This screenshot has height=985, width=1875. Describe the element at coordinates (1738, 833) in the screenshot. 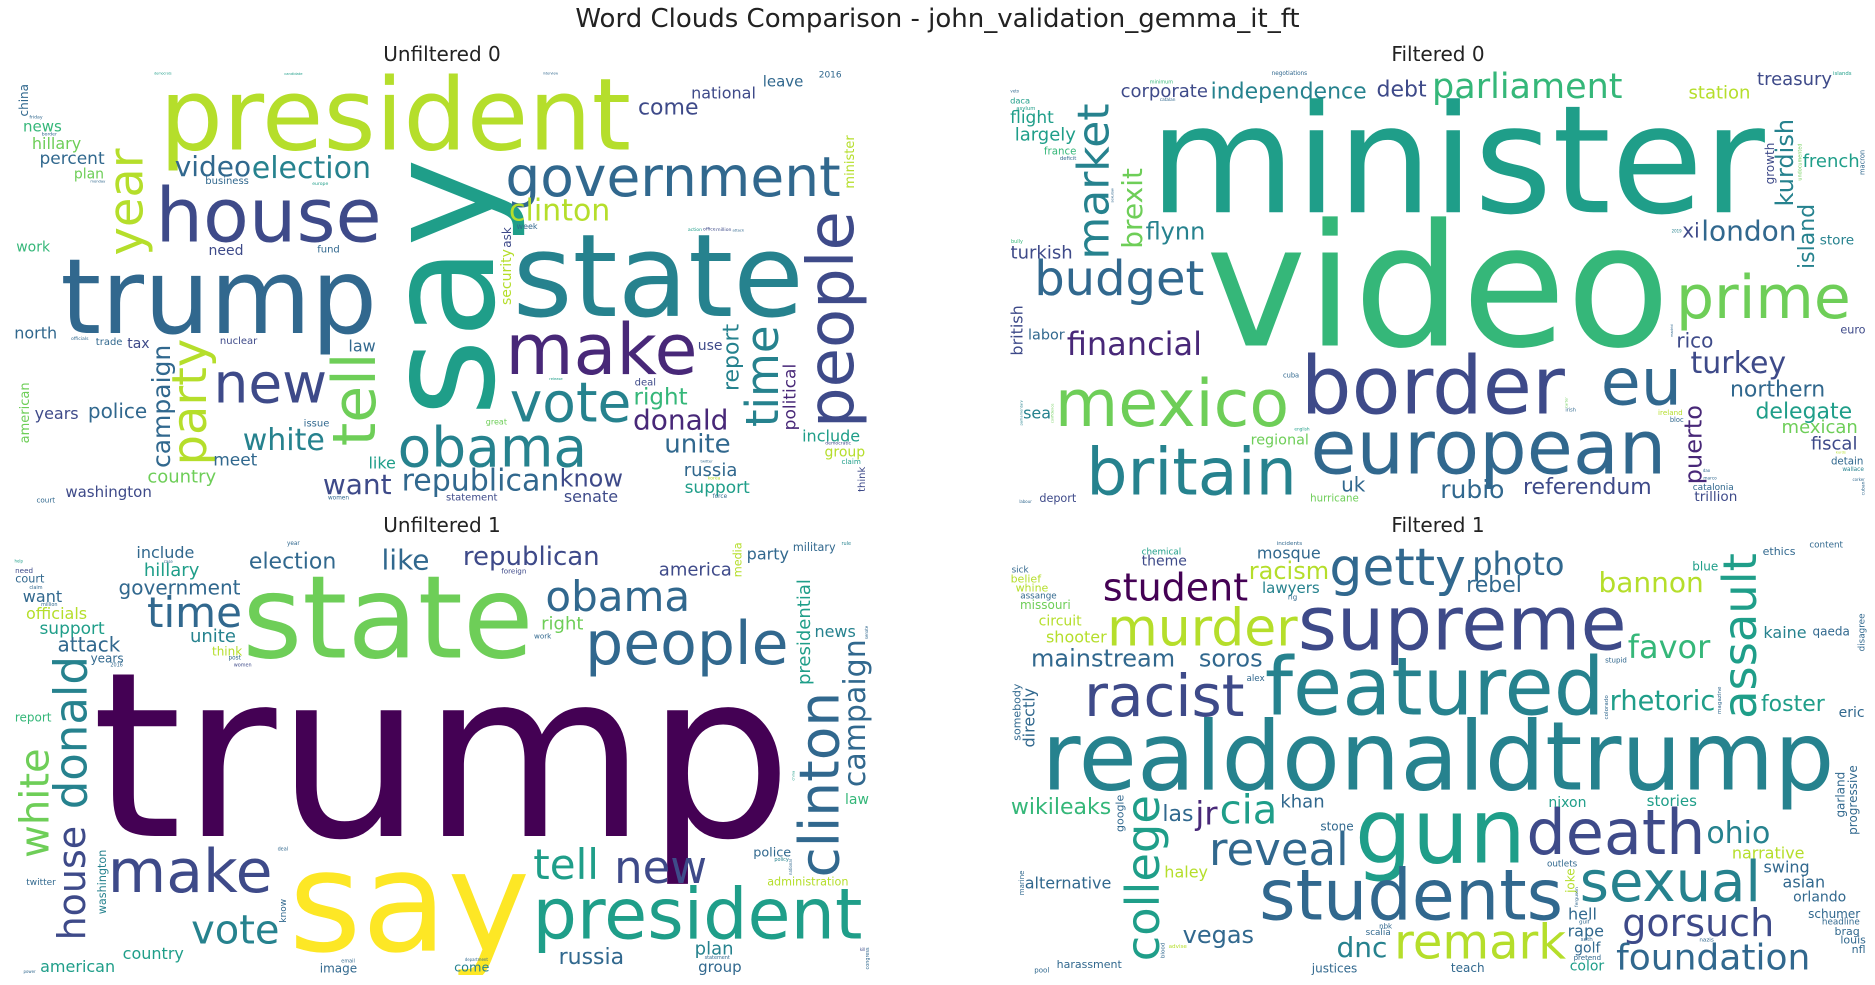

I see `word-ohio: ohio` at that location.